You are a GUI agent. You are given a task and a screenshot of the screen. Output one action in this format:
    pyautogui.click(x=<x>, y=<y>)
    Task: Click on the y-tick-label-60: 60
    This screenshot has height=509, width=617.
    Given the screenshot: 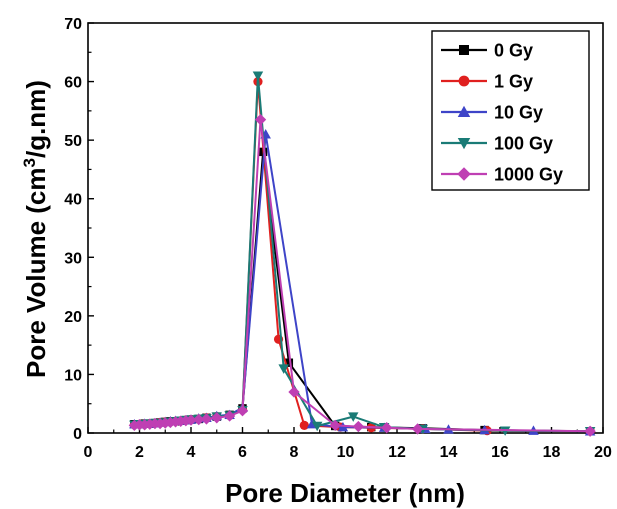 What is the action you would take?
    pyautogui.click(x=73, y=83)
    